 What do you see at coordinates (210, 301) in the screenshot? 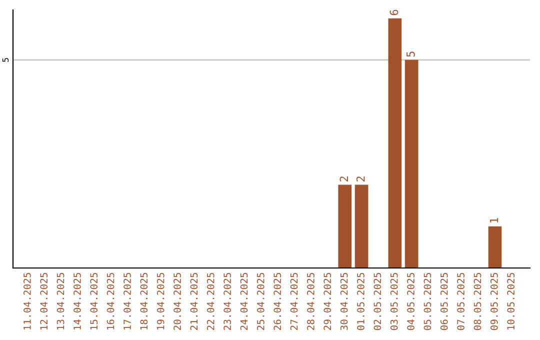
I see `x-tick-label: 22.04.2025` at bounding box center [210, 301].